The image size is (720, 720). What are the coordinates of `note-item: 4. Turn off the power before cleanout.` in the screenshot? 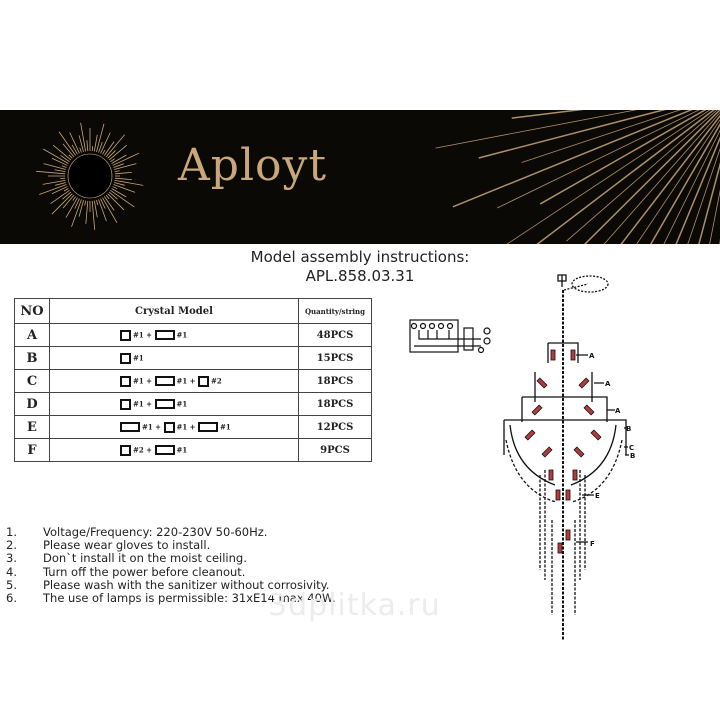 It's located at (171, 571).